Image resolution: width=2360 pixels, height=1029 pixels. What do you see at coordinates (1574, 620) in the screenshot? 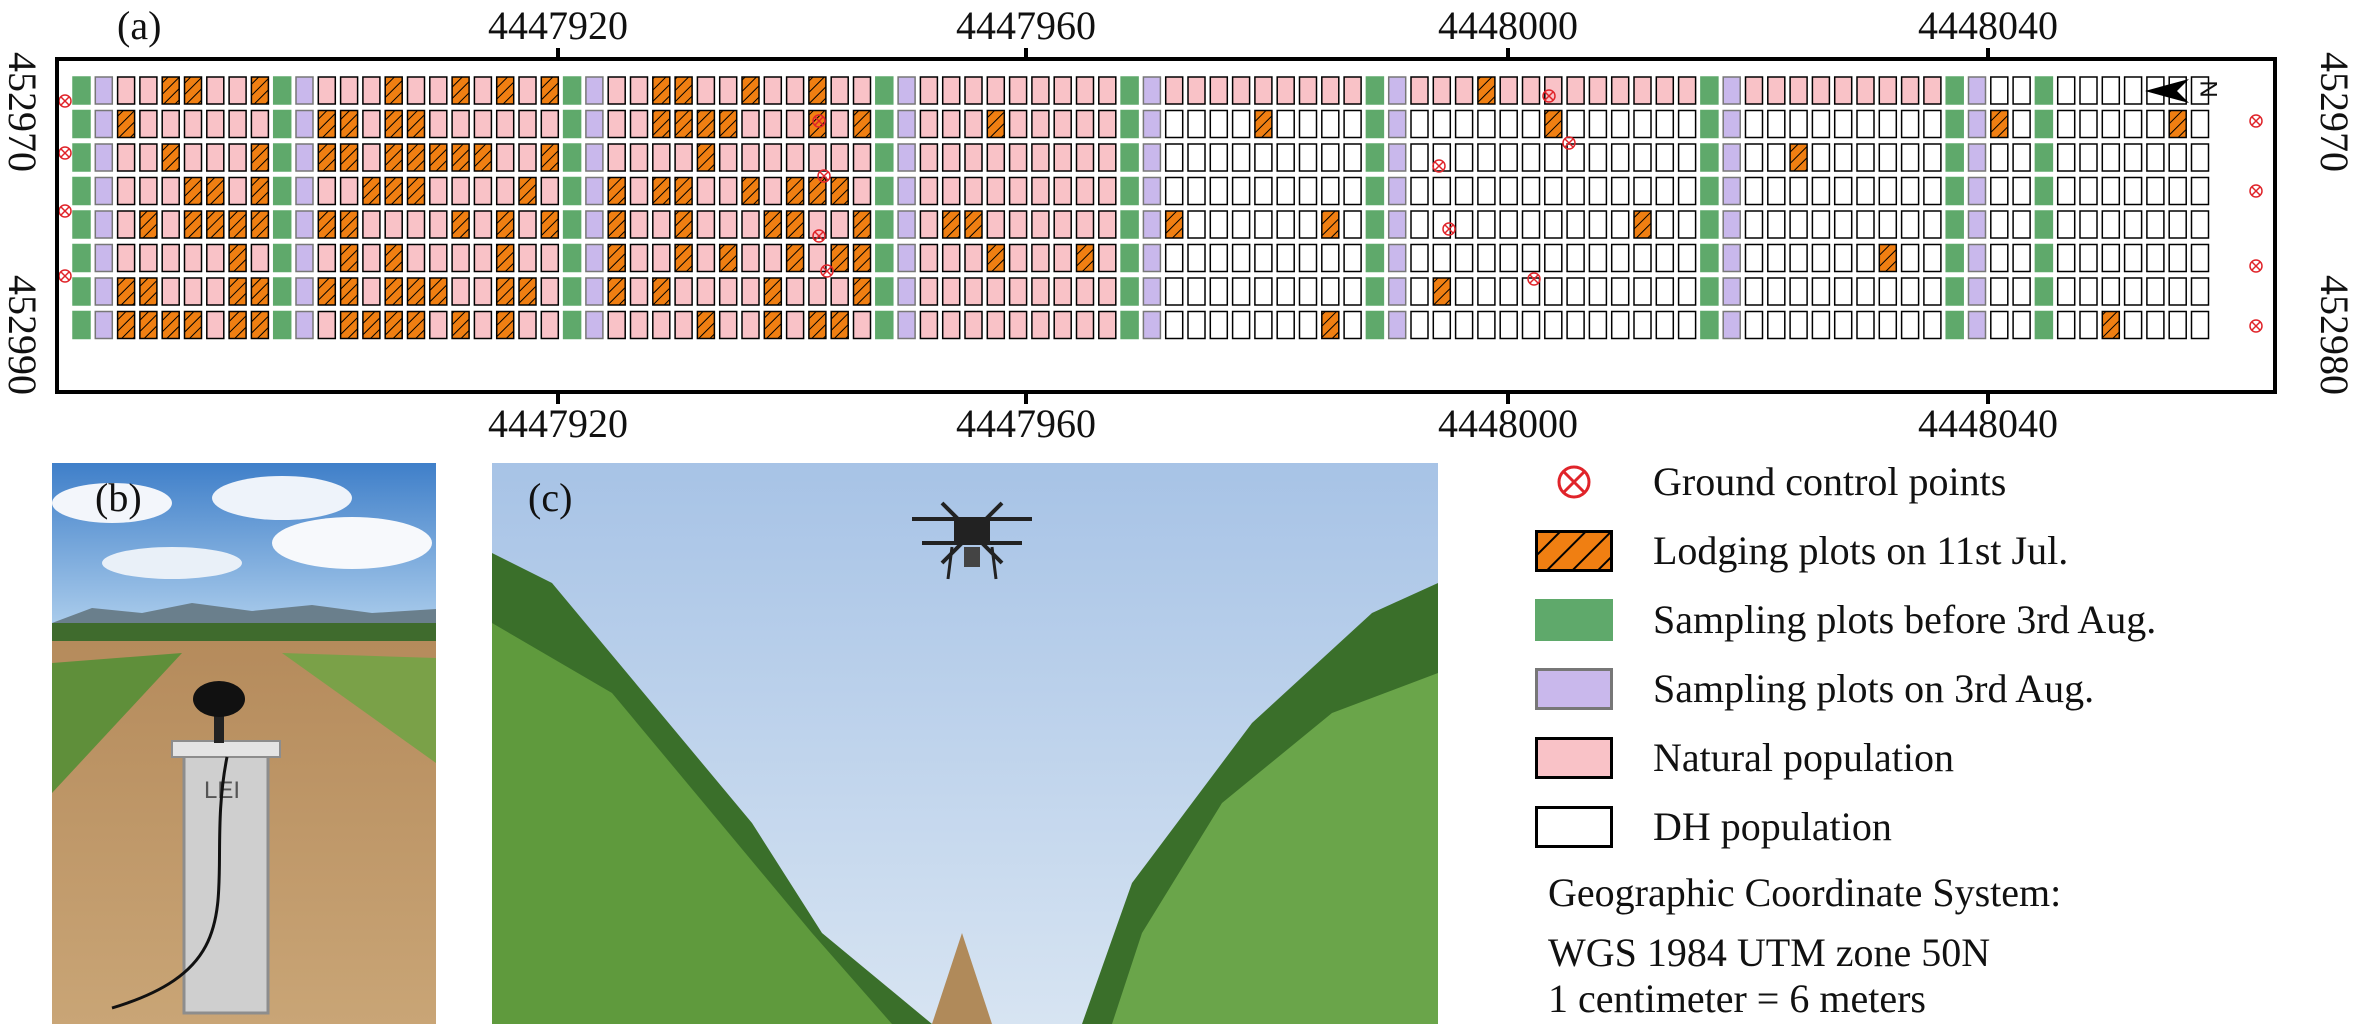
I see `green-box-icon` at bounding box center [1574, 620].